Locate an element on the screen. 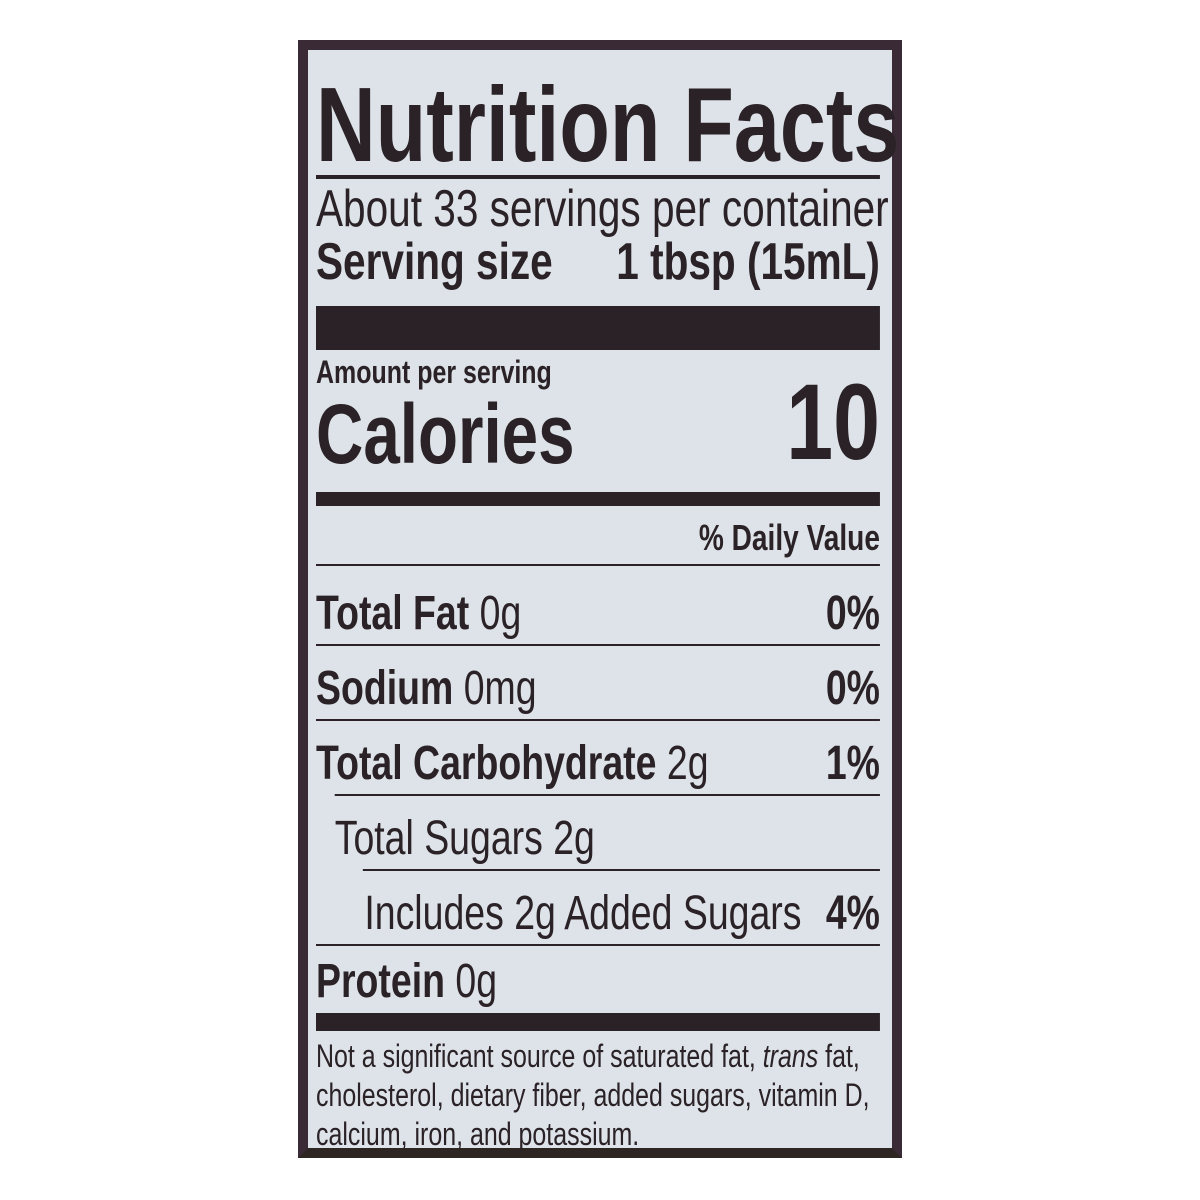 This screenshot has height=1200, width=1200. nutrient-row-added-sugars: Includes 2g Added Sugars is located at coordinates (583, 913).